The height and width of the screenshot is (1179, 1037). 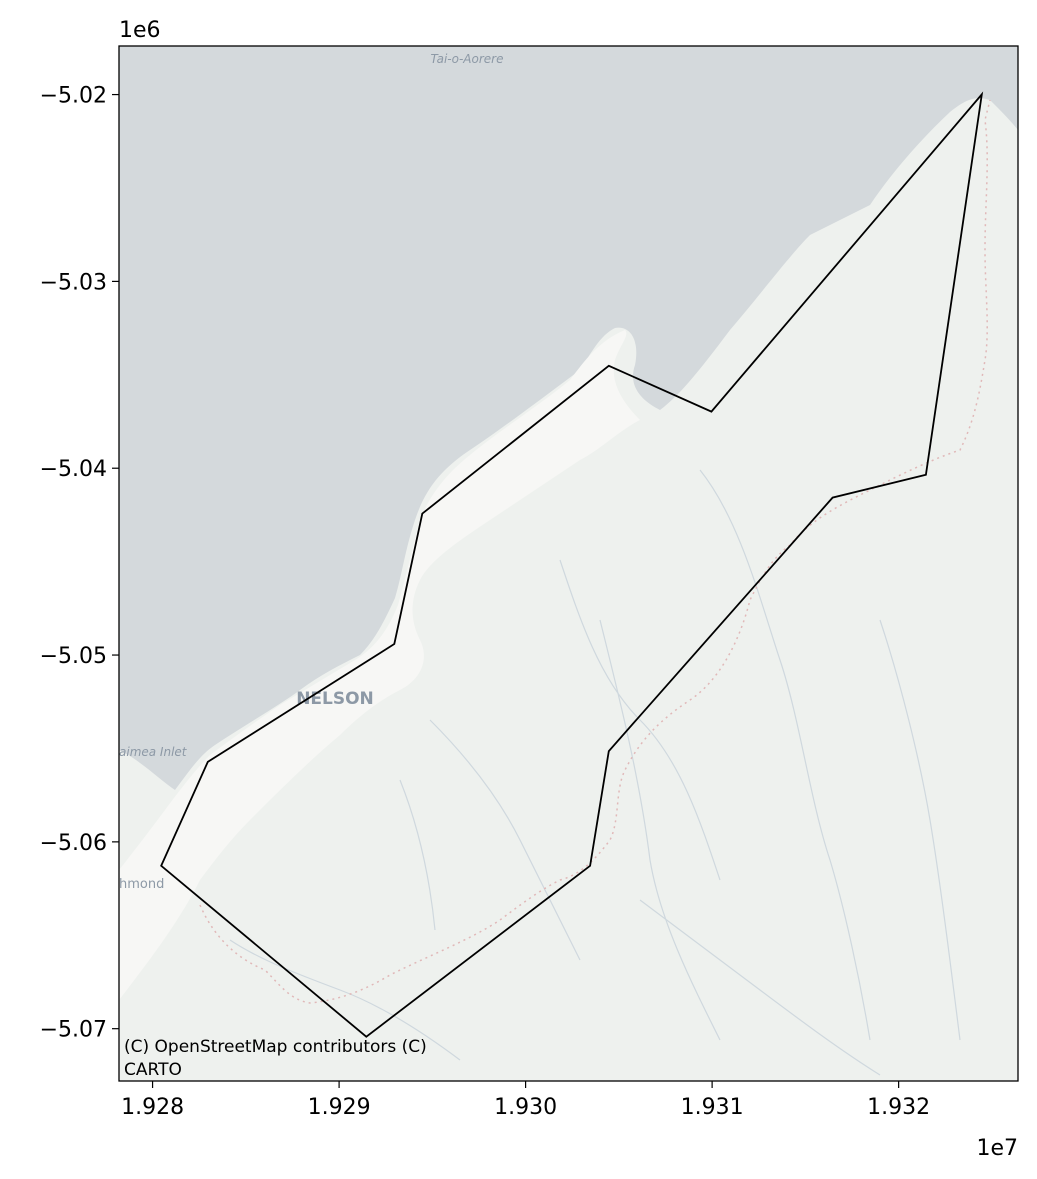 I want to click on x-tick-label-2: 1.930, so click(x=525, y=1107).